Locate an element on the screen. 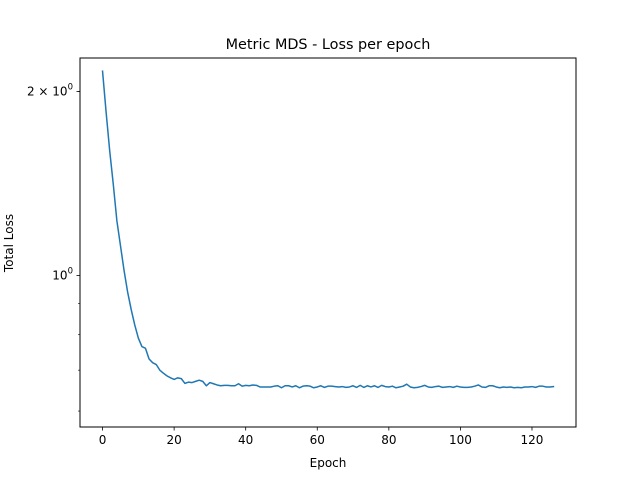 The image size is (640, 480). y-tick-label: 100 is located at coordinates (62, 275).